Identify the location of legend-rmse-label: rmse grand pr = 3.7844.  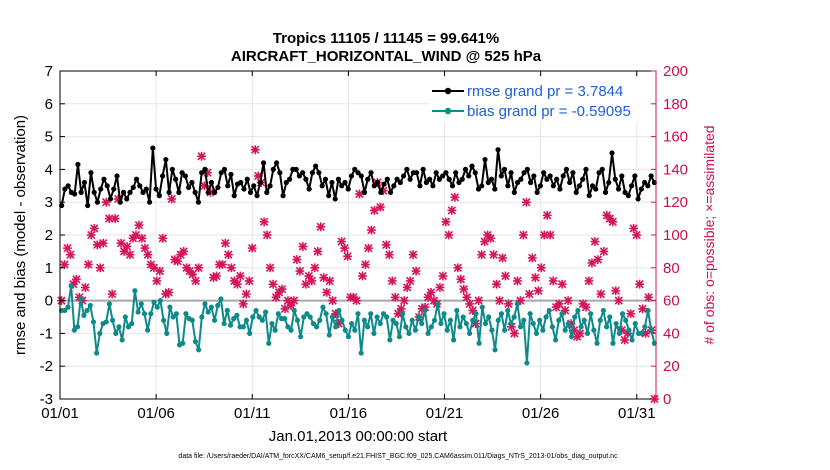
(545, 91).